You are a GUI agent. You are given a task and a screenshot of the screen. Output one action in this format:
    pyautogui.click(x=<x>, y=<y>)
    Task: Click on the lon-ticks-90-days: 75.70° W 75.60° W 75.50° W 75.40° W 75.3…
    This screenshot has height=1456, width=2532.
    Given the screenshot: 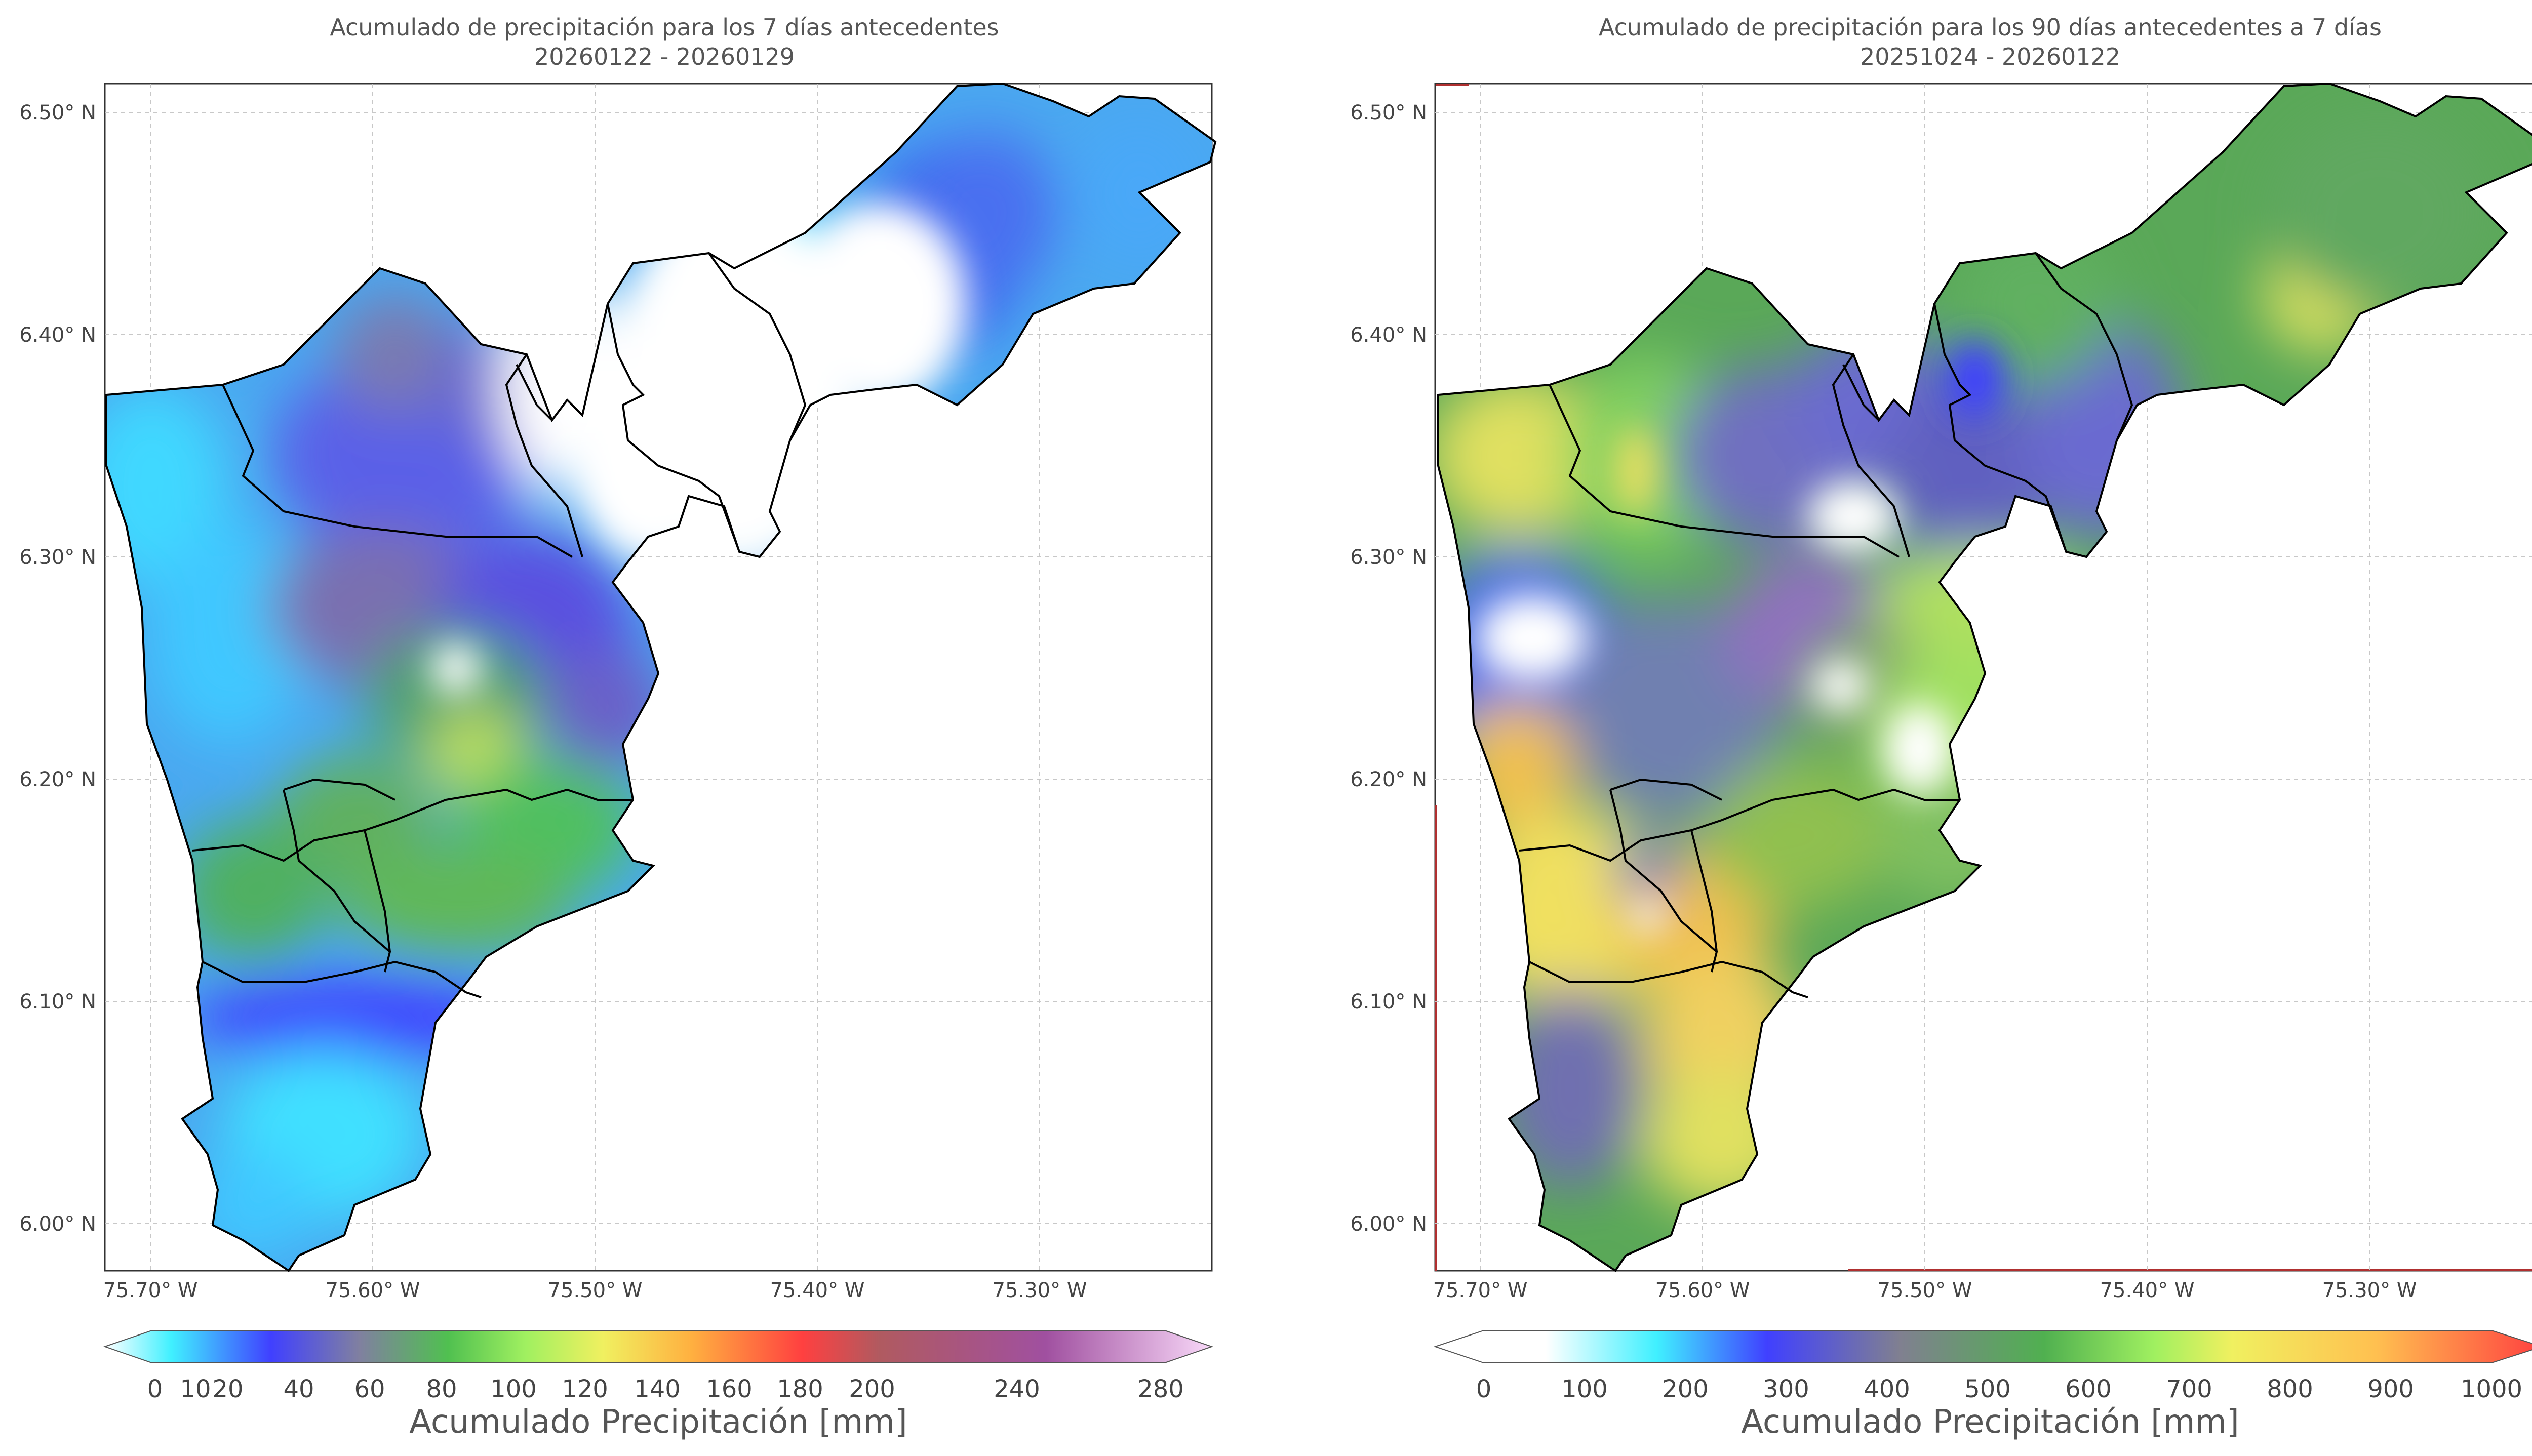 What is the action you would take?
    pyautogui.click(x=1925, y=1290)
    